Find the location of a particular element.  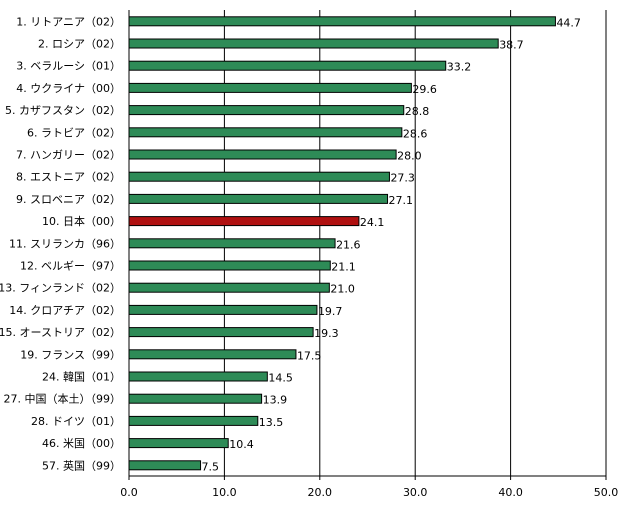

x-tick-label: 10.0 is located at coordinates (224, 492).